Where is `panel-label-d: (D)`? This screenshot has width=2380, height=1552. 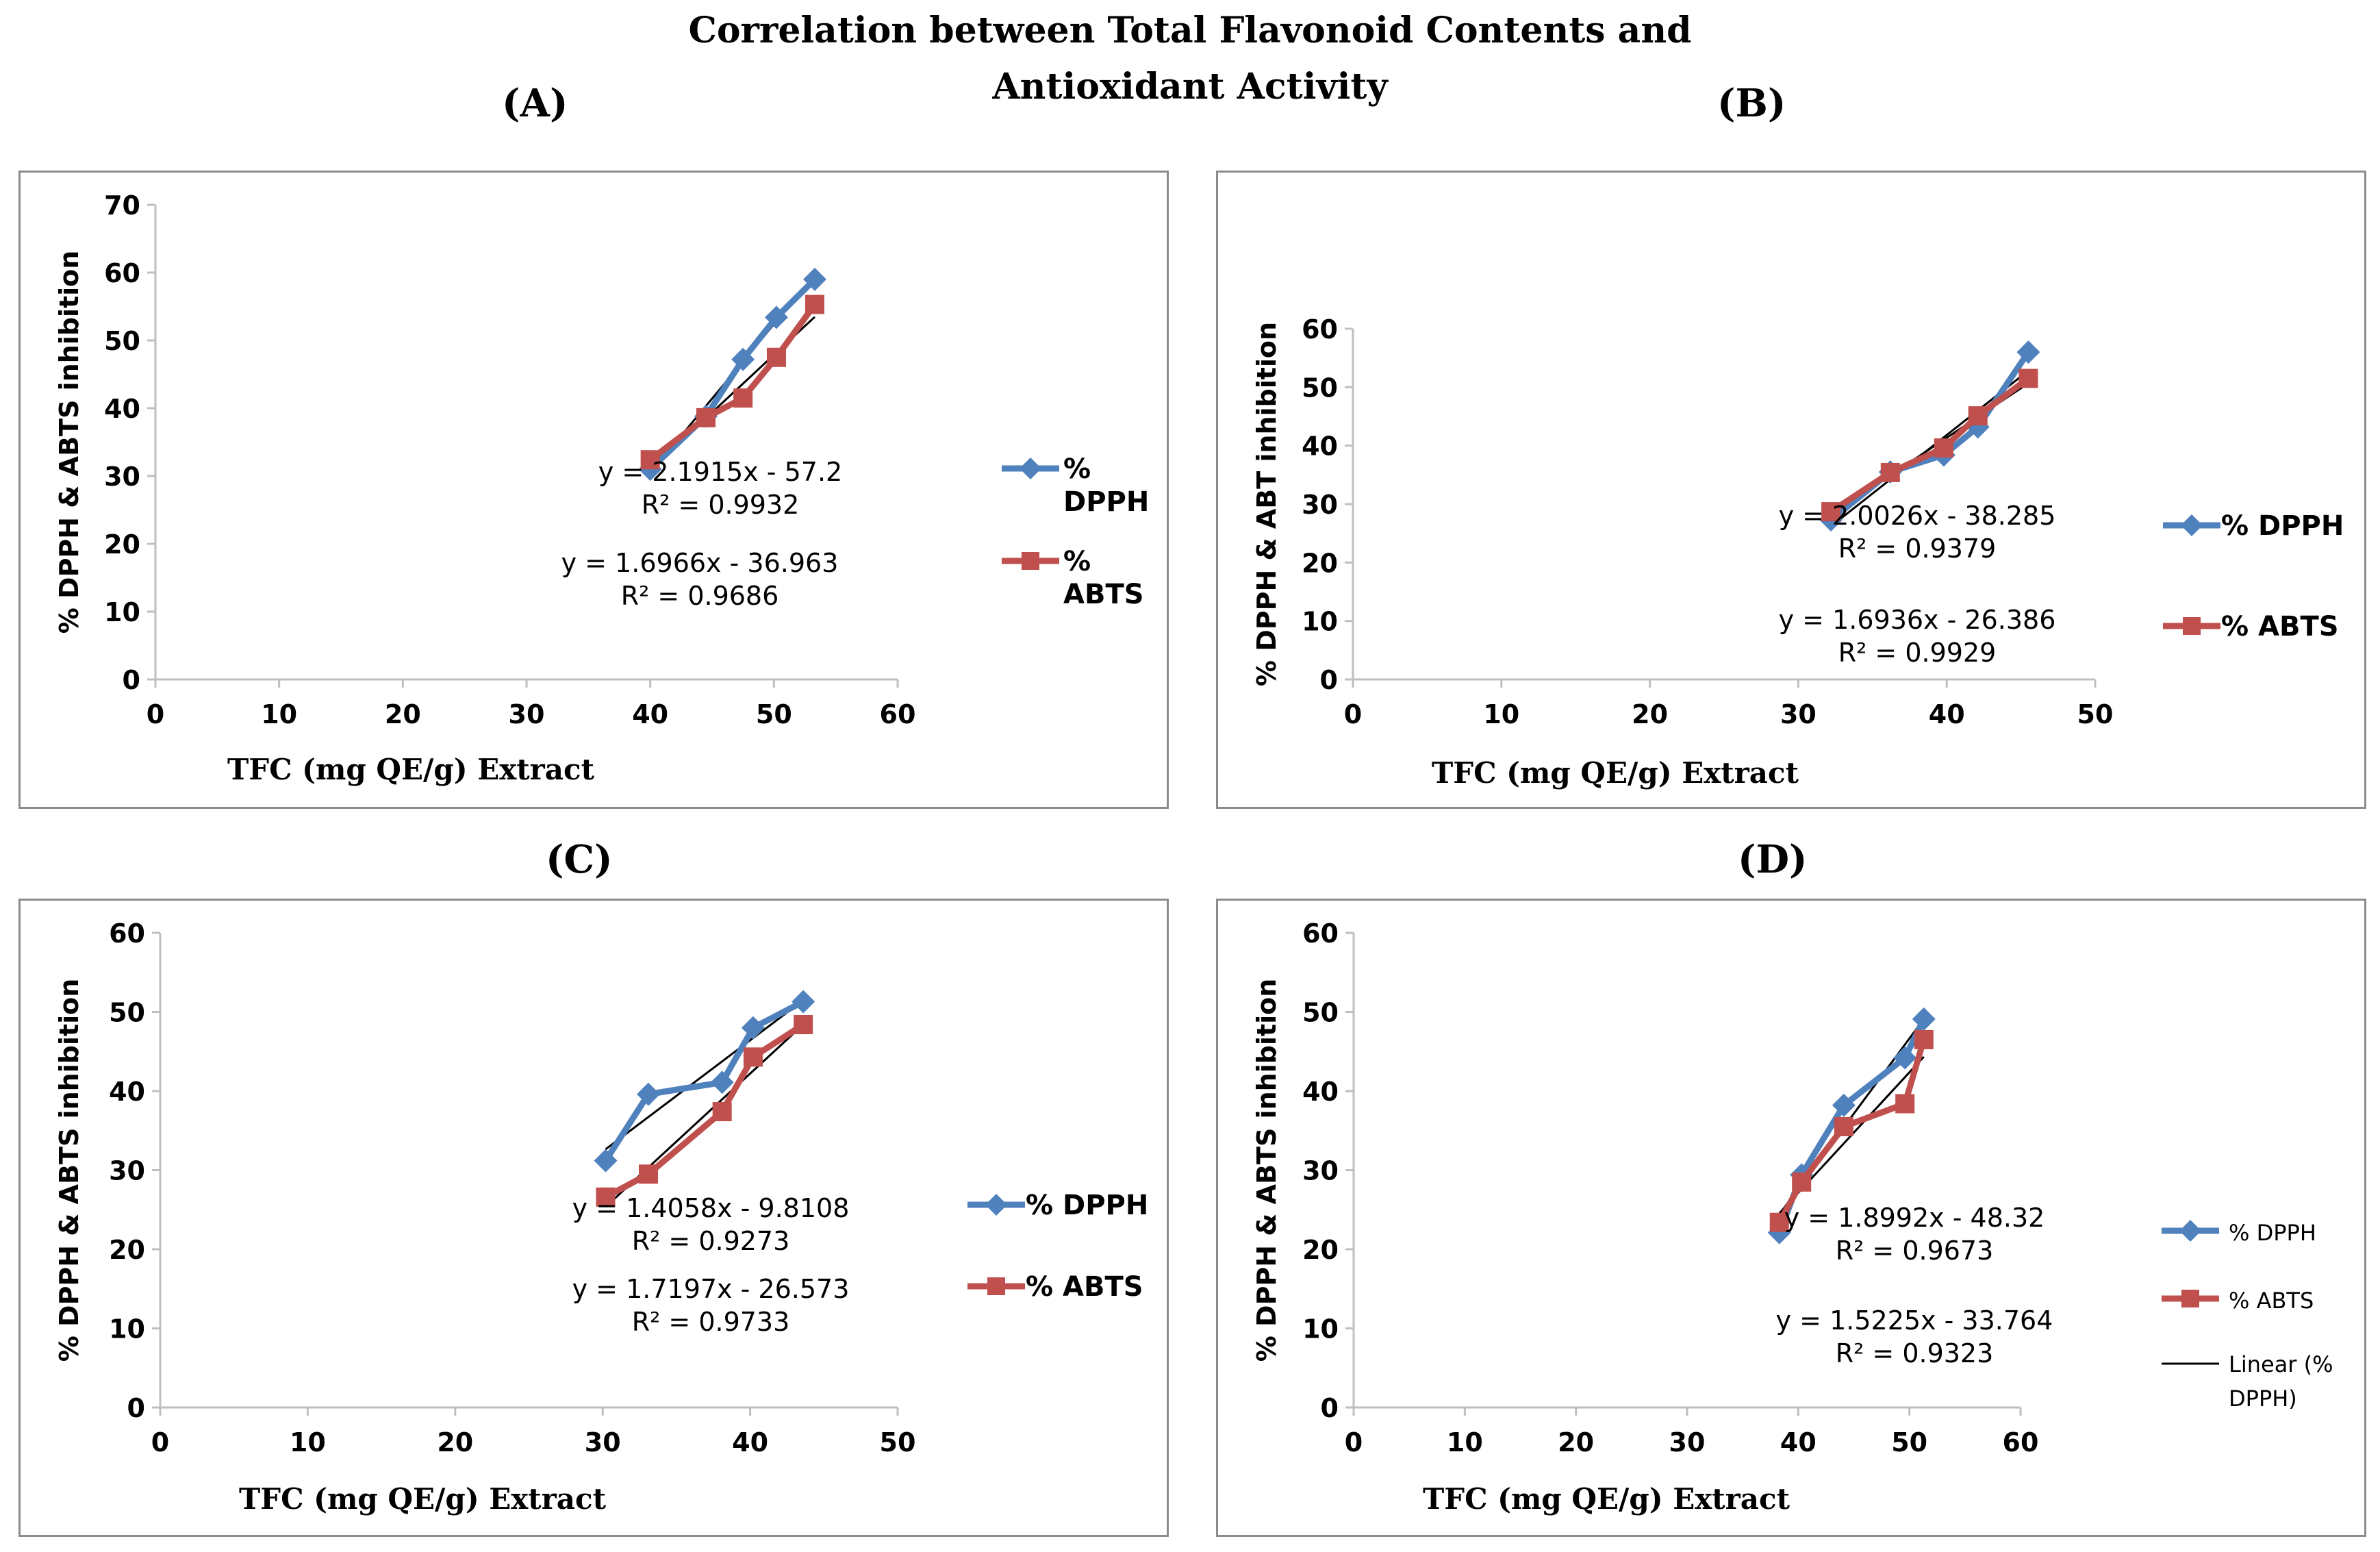 panel-label-d: (D) is located at coordinates (1773, 859).